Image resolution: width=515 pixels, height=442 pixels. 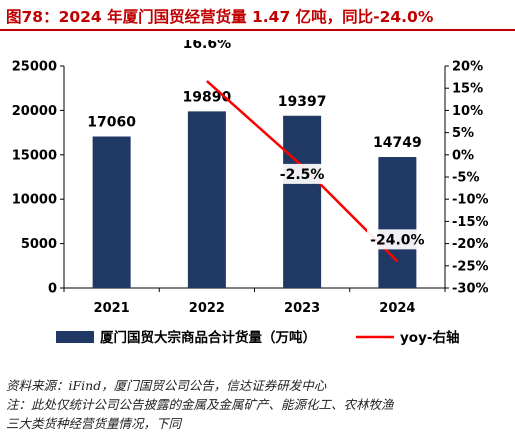 I want to click on source-line-3: 三大类货种经营货量情况，下同, so click(x=94, y=423).